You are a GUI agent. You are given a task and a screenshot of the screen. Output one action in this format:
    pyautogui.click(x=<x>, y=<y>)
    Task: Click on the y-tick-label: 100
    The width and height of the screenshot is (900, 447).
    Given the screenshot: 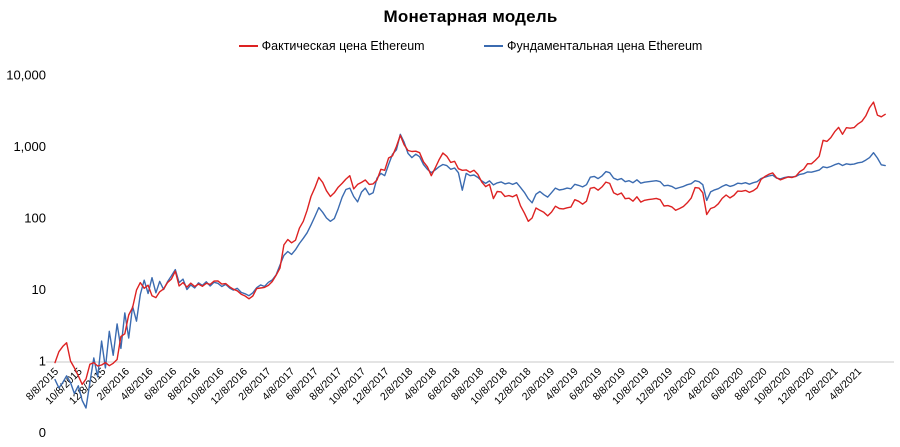 What is the action you would take?
    pyautogui.click(x=35, y=218)
    